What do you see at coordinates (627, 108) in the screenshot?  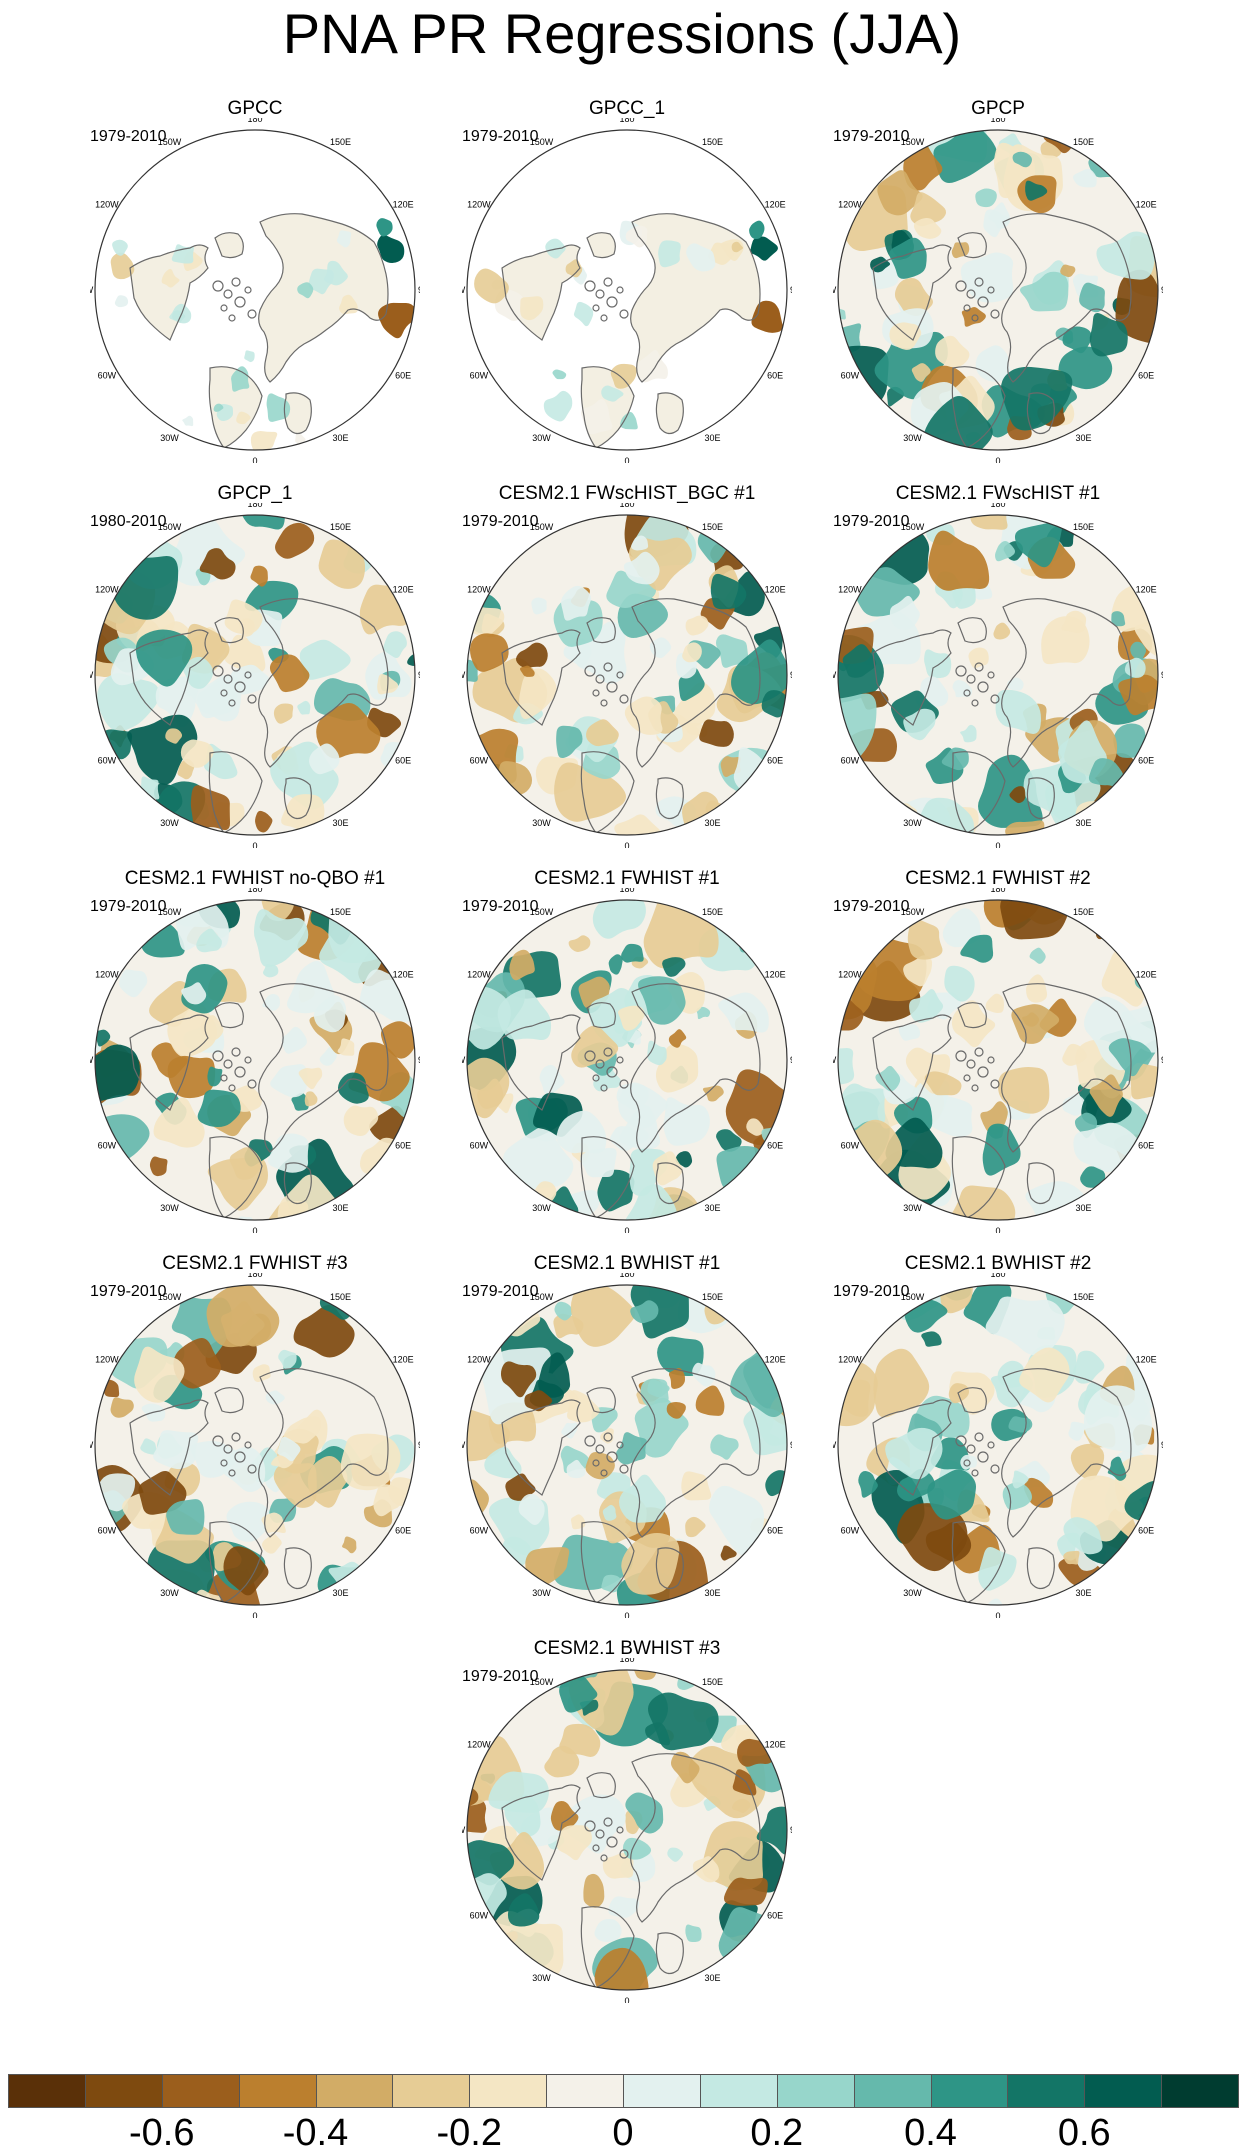 I see `panel-title: GPCC_1` at bounding box center [627, 108].